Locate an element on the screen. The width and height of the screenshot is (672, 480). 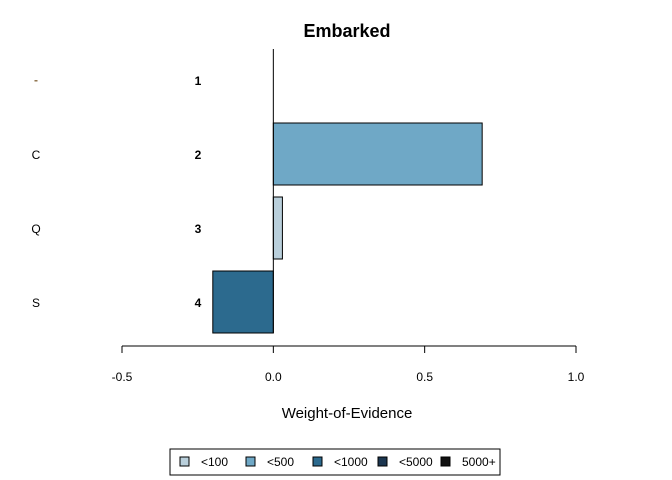
bin-index-4: 4 is located at coordinates (198, 303).